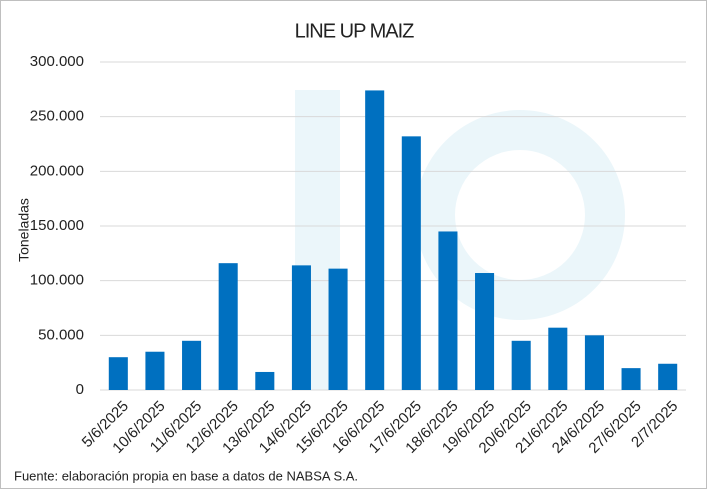 The image size is (711, 493). What do you see at coordinates (80, 389) in the screenshot?
I see `y-tick-label: 0` at bounding box center [80, 389].